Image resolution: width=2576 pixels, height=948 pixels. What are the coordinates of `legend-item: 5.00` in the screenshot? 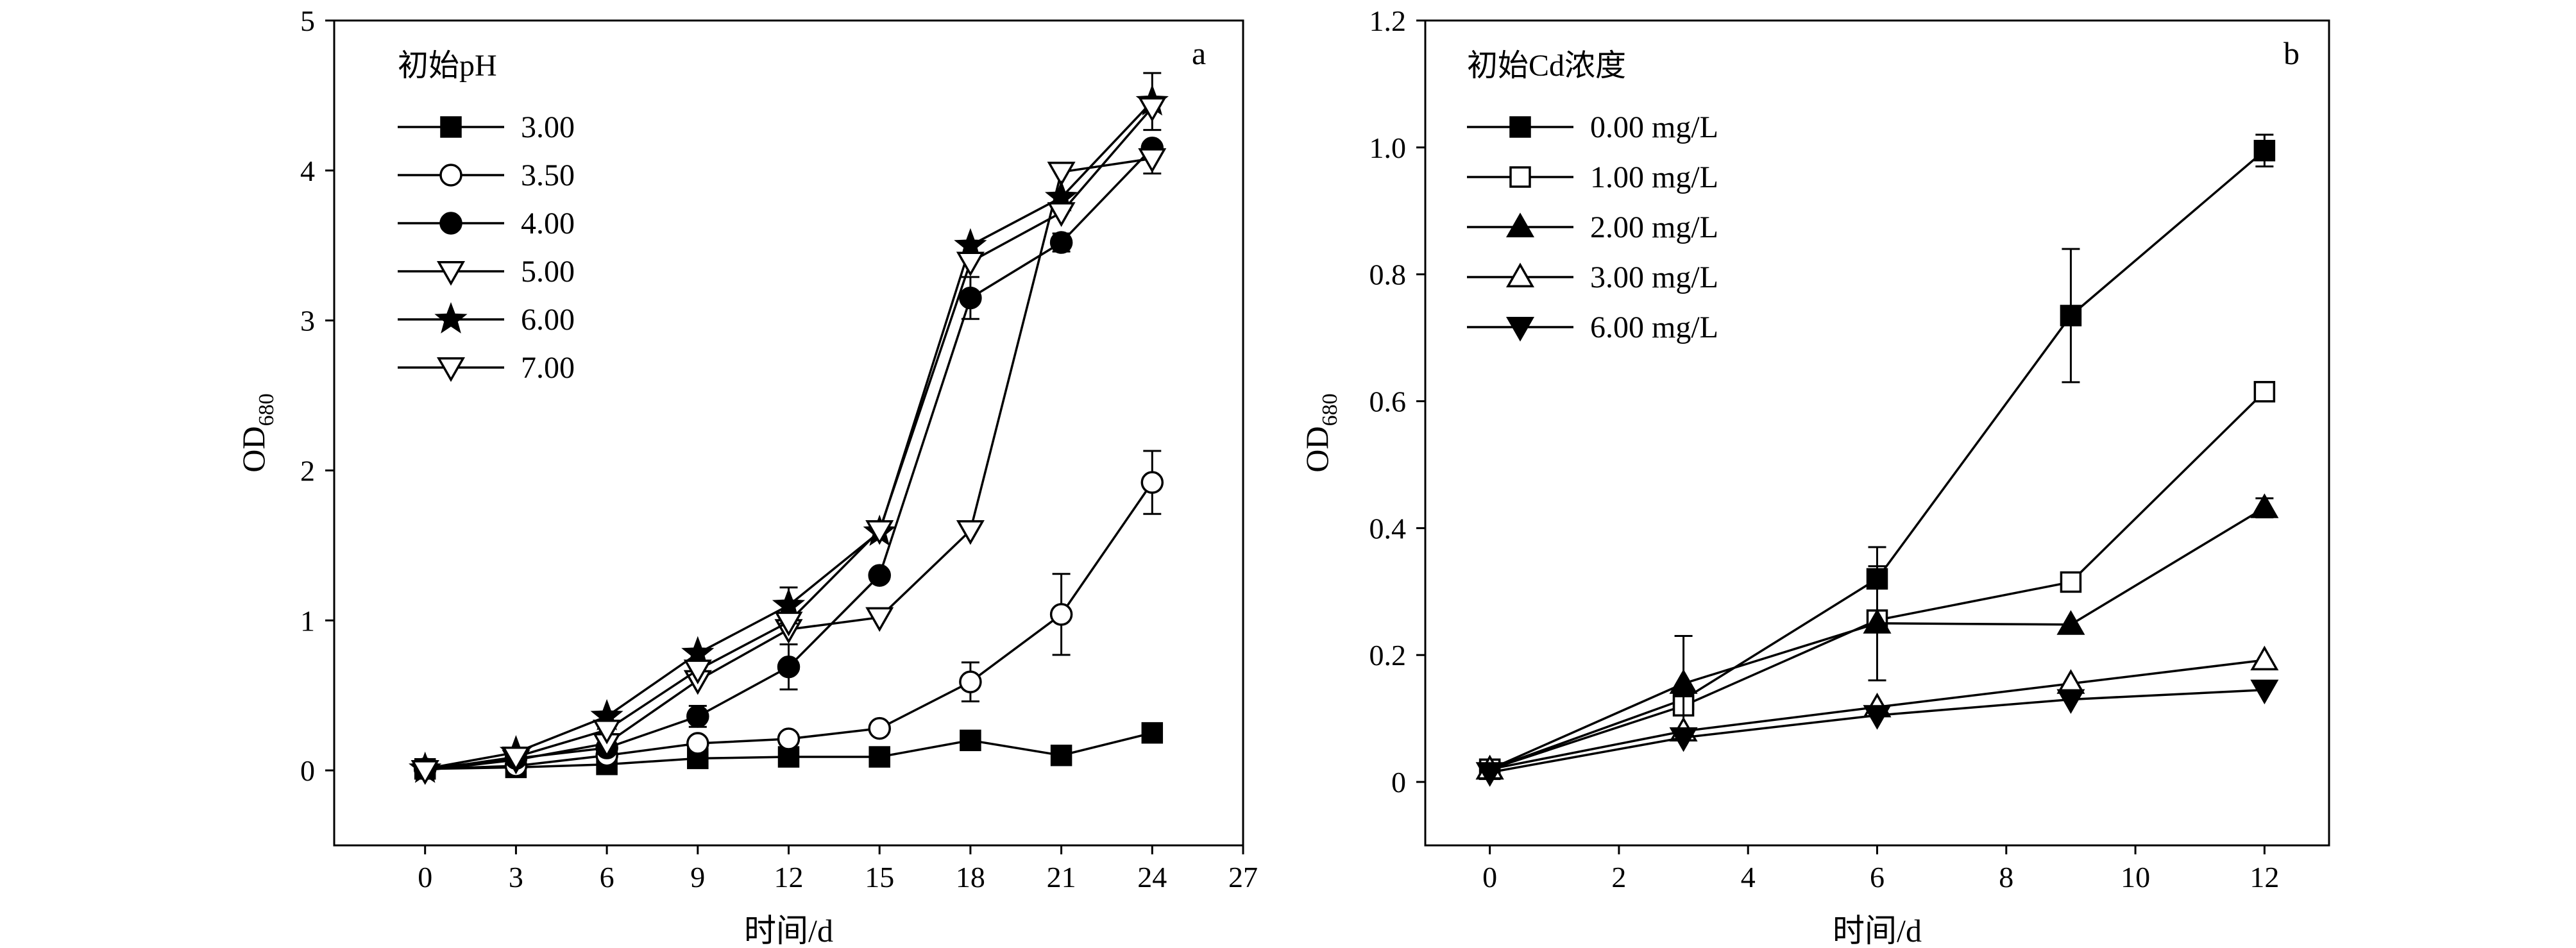 It's located at (486, 272).